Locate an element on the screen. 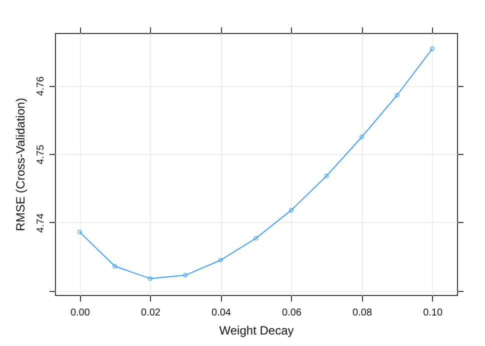 This screenshot has width=485, height=346. x-tick-label: 0.04 is located at coordinates (222, 313).